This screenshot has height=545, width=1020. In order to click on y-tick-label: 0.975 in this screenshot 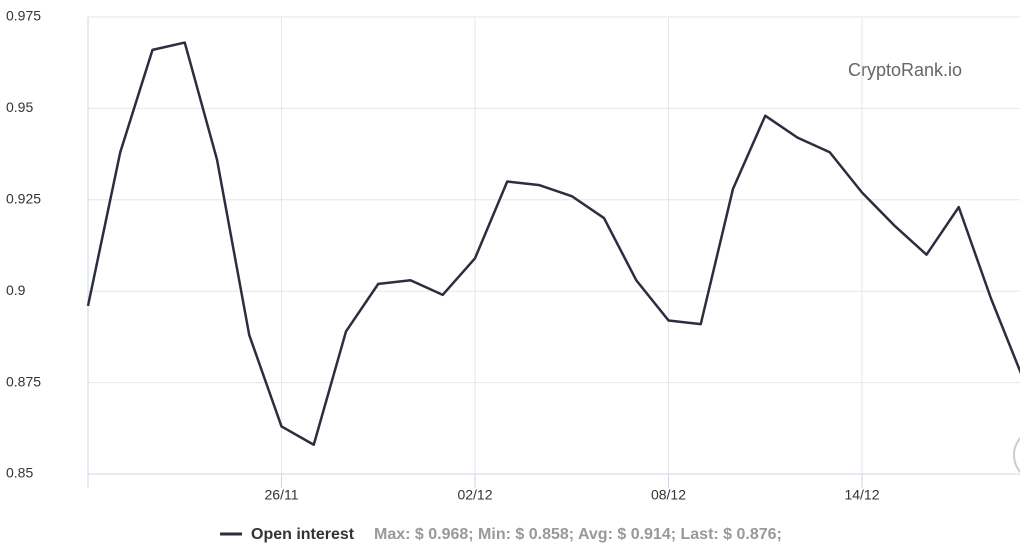, I will do `click(23, 16)`.